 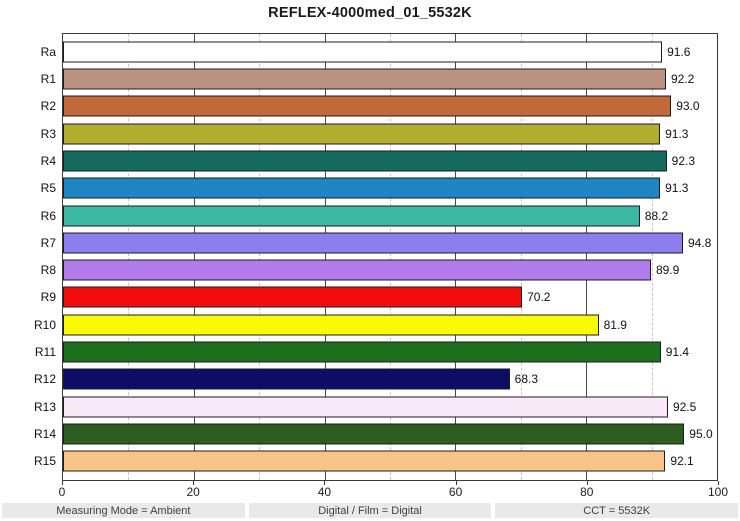 I want to click on value-label-R3: 91.3, so click(x=677, y=133).